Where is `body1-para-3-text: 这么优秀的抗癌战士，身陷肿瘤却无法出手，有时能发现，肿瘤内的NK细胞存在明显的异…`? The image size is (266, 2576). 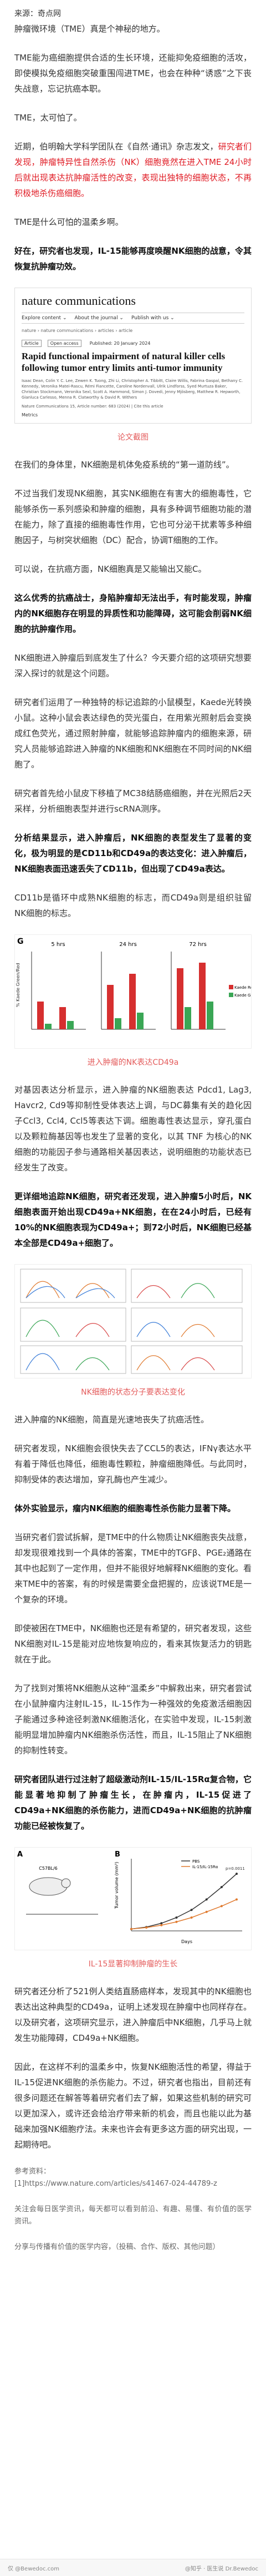 body1-para-3-text: 这么优秀的抗癌战士，身陷肿瘤却无法出手，有时能发现，肿瘤内的NK细胞存在明显的异… is located at coordinates (133, 613).